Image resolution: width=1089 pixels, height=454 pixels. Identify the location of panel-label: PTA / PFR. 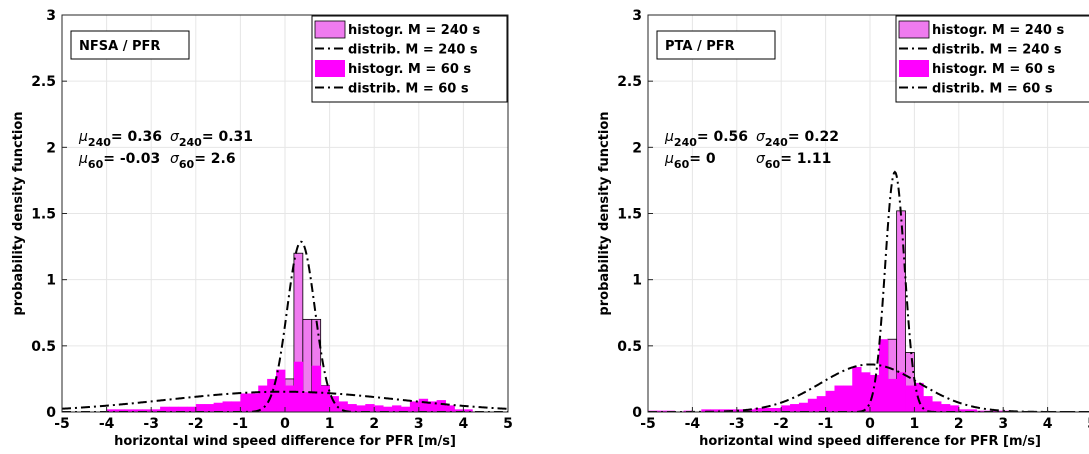
(716, 45).